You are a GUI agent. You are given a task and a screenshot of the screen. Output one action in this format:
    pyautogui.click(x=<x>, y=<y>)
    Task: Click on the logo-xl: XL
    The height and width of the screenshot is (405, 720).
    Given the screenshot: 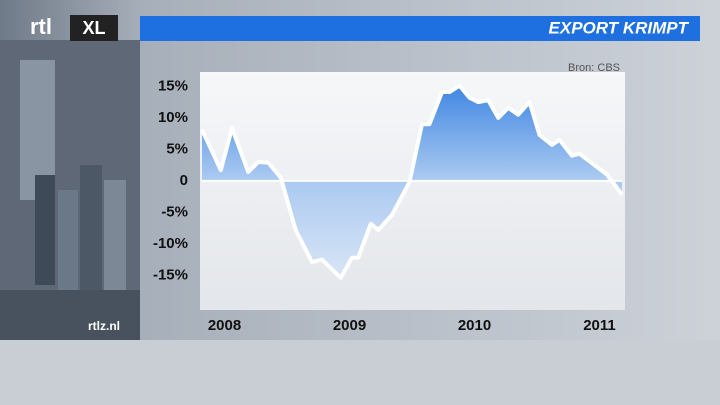 What is the action you would take?
    pyautogui.click(x=93, y=28)
    